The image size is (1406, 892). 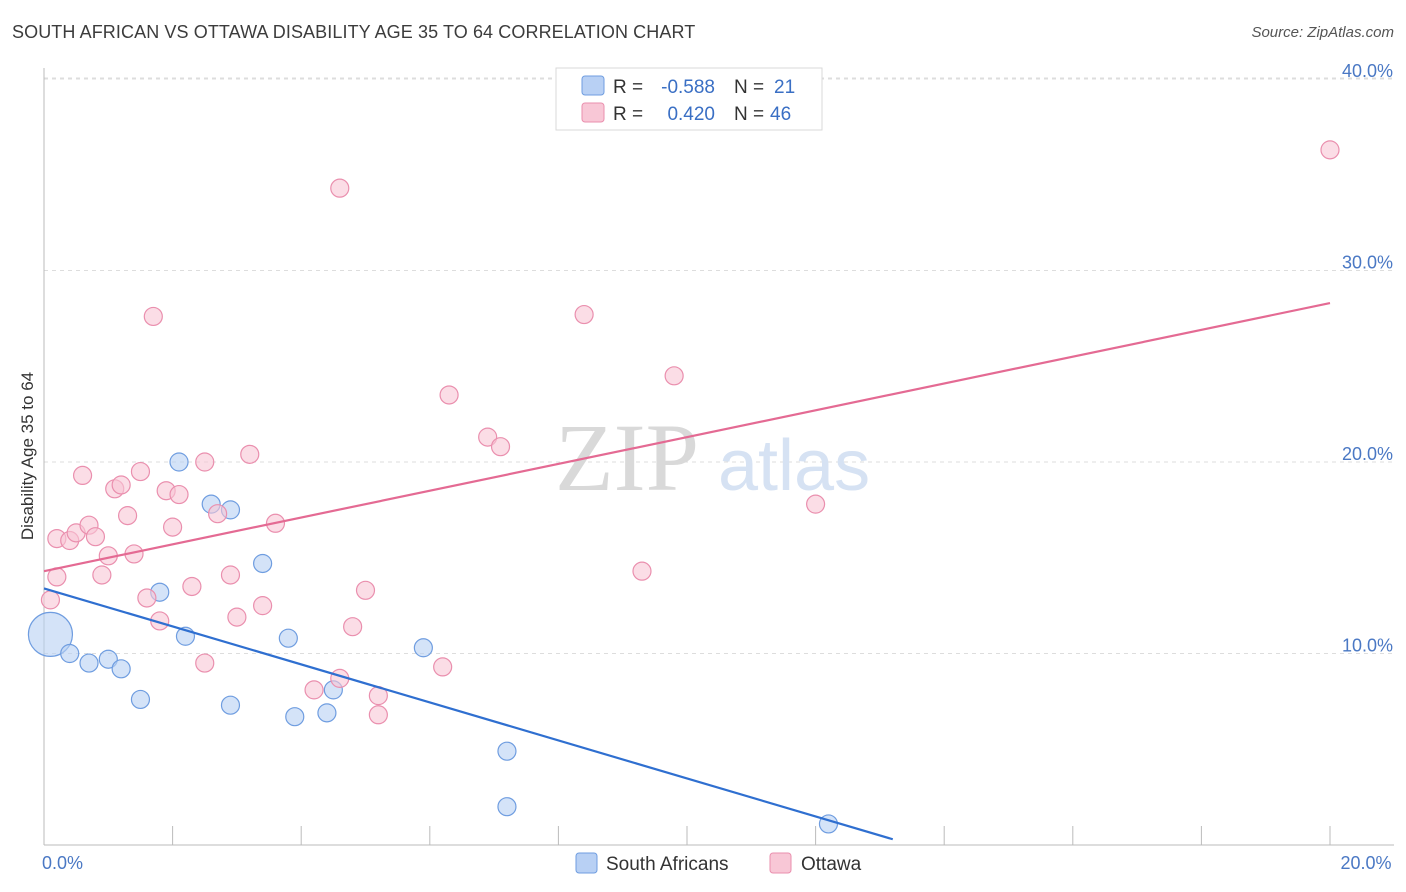 I want to click on chart-source: Source: ZipAtlas.com, so click(x=1322, y=32).